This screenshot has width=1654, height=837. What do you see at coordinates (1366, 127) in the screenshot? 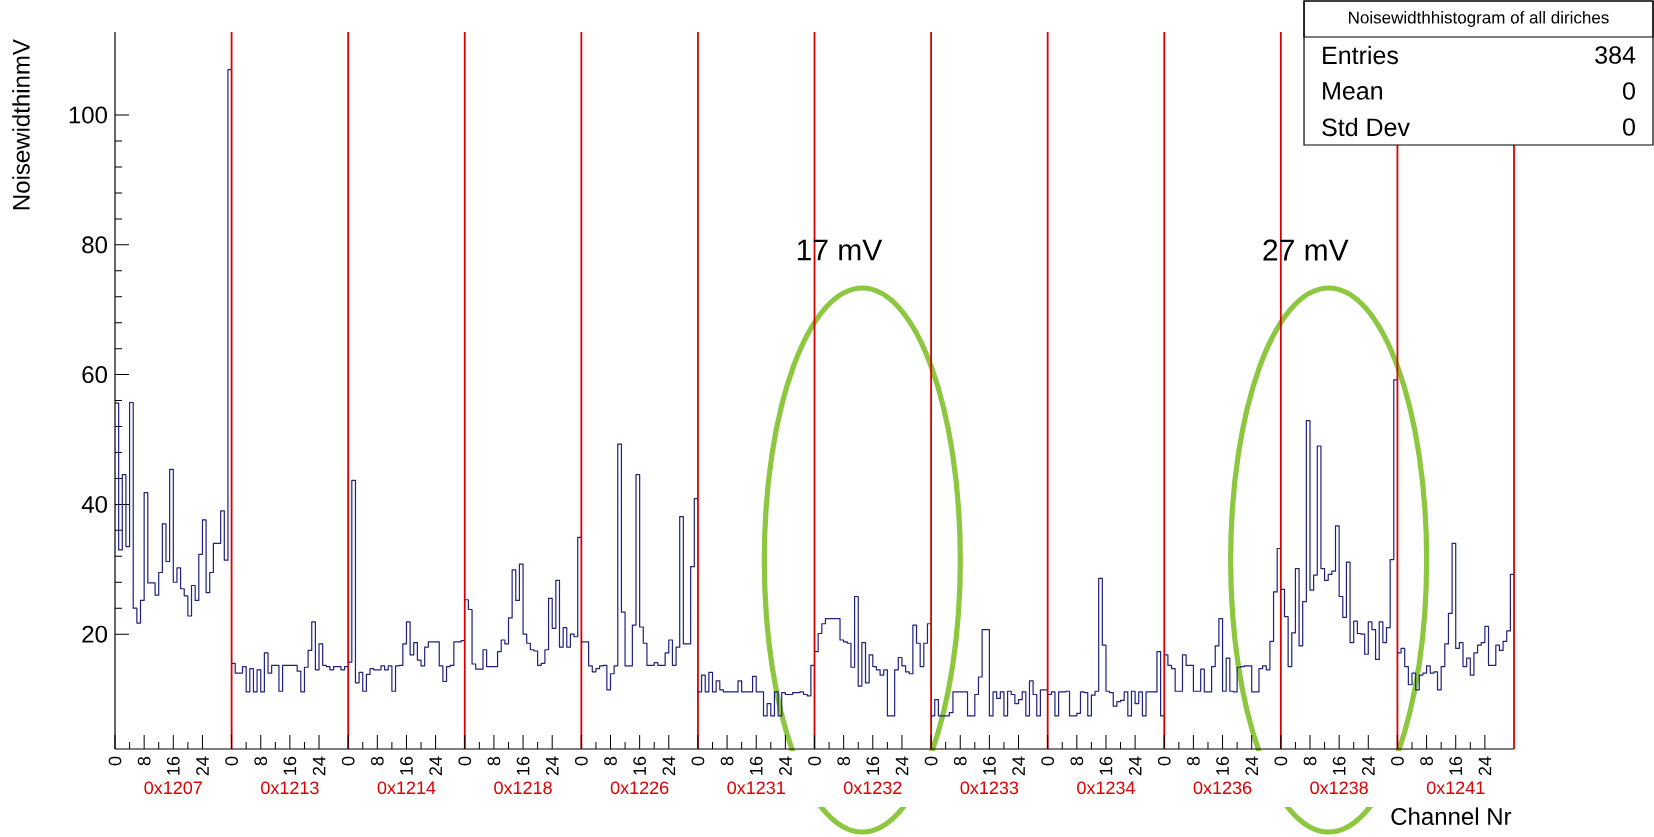
I see `annotation: Std Dev` at bounding box center [1366, 127].